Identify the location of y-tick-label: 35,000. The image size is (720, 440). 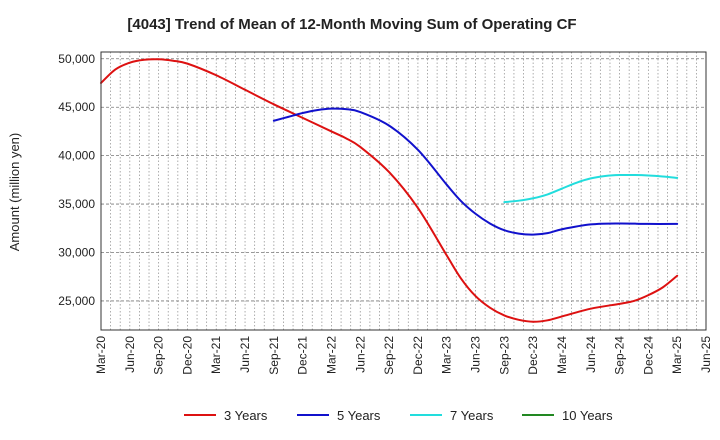
(76, 204).